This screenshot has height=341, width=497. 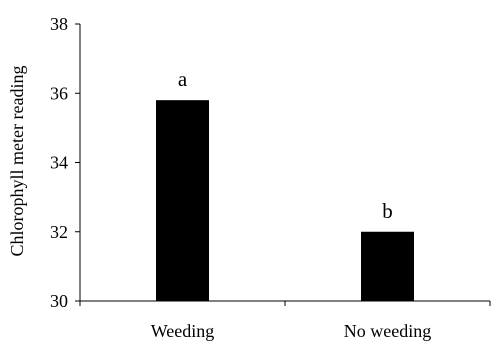 I want to click on x-category-label: No weeding, so click(x=387, y=331).